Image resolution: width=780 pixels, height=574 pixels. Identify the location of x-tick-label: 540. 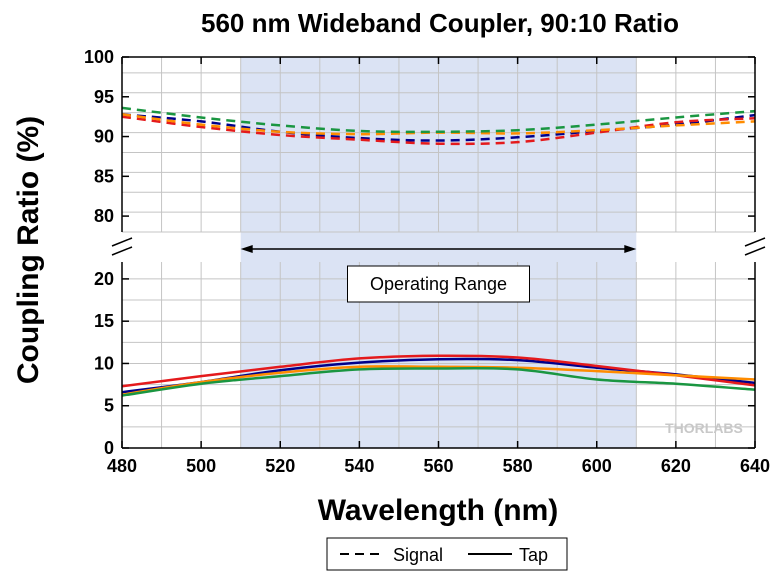
(359, 466).